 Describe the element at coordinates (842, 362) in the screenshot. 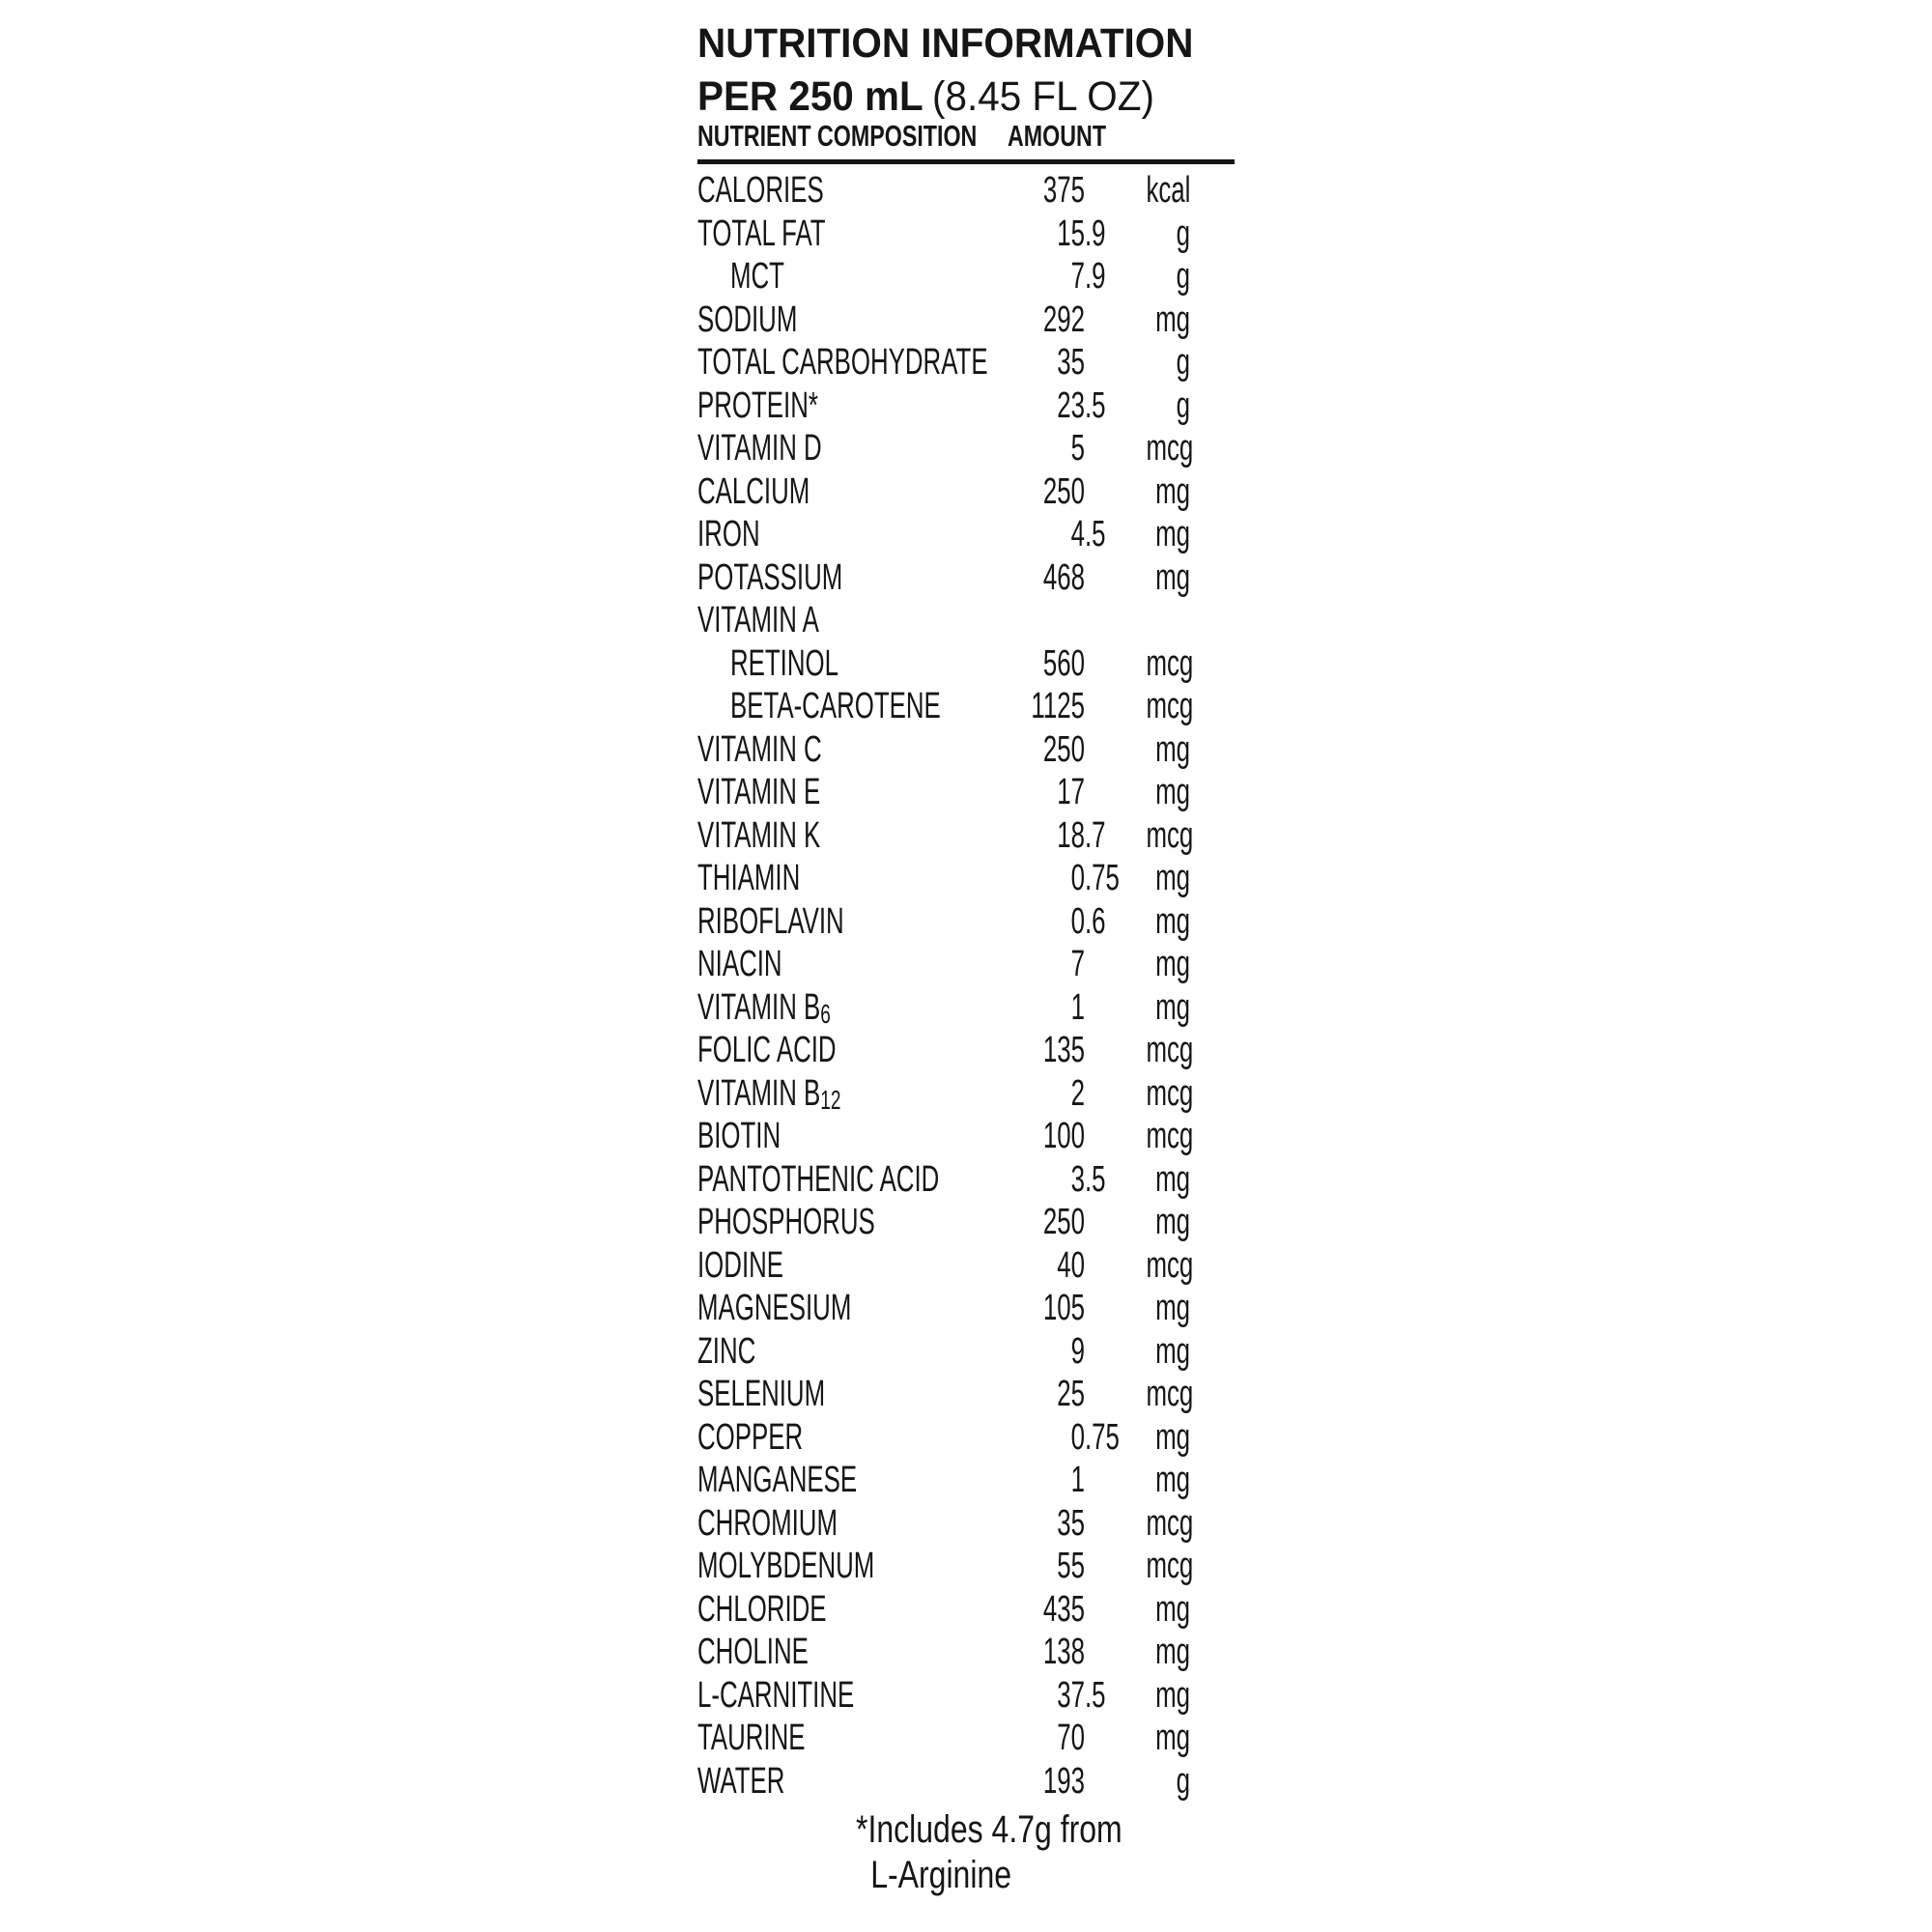

I see `nutrient-name: TOTAL CARBOHYDRATE` at that location.